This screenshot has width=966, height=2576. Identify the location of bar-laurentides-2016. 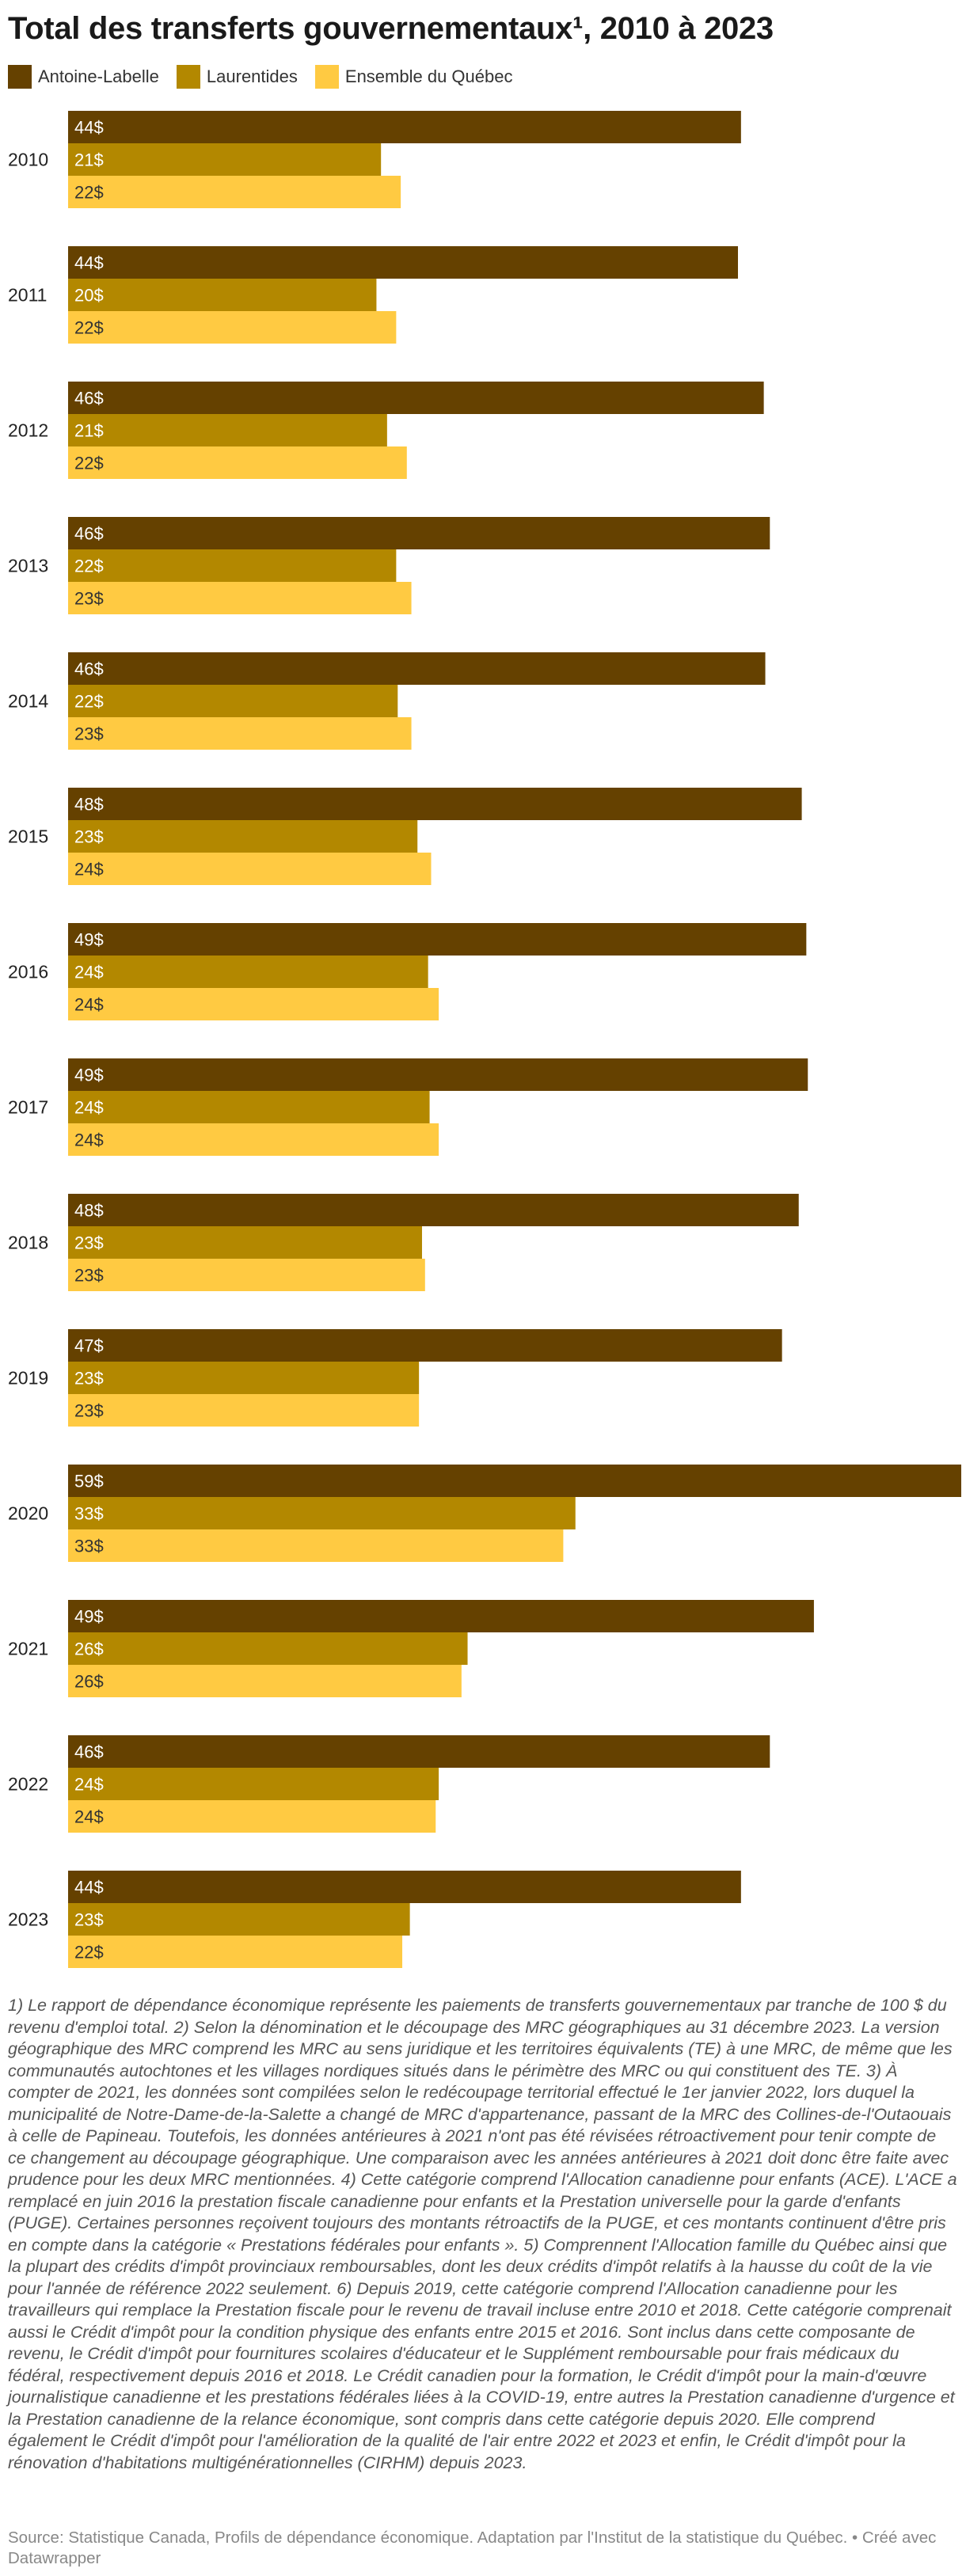
(248, 972).